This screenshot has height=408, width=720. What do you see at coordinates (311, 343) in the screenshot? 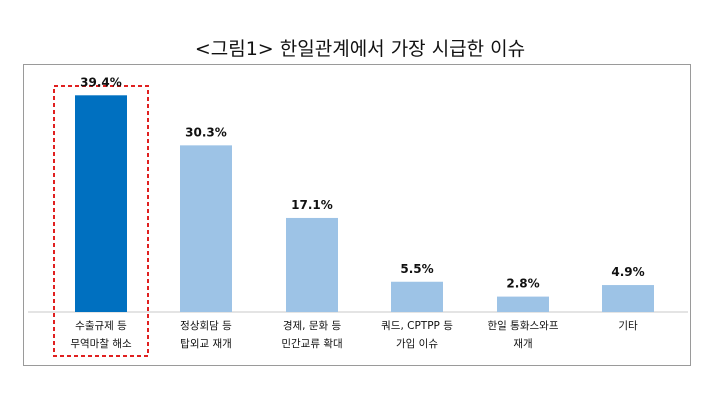
I see `category-tick-label: 민간교류 확대` at bounding box center [311, 343].